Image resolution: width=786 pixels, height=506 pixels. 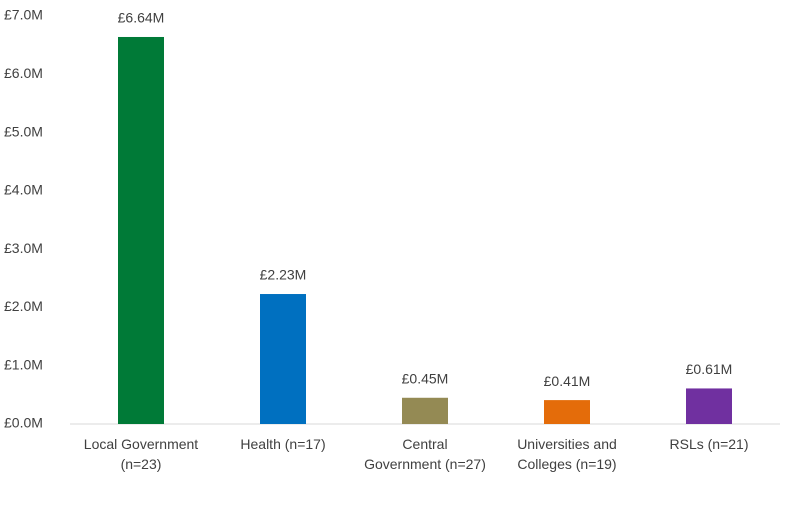 I want to click on y-tick-label: £1.0M, so click(x=23, y=364).